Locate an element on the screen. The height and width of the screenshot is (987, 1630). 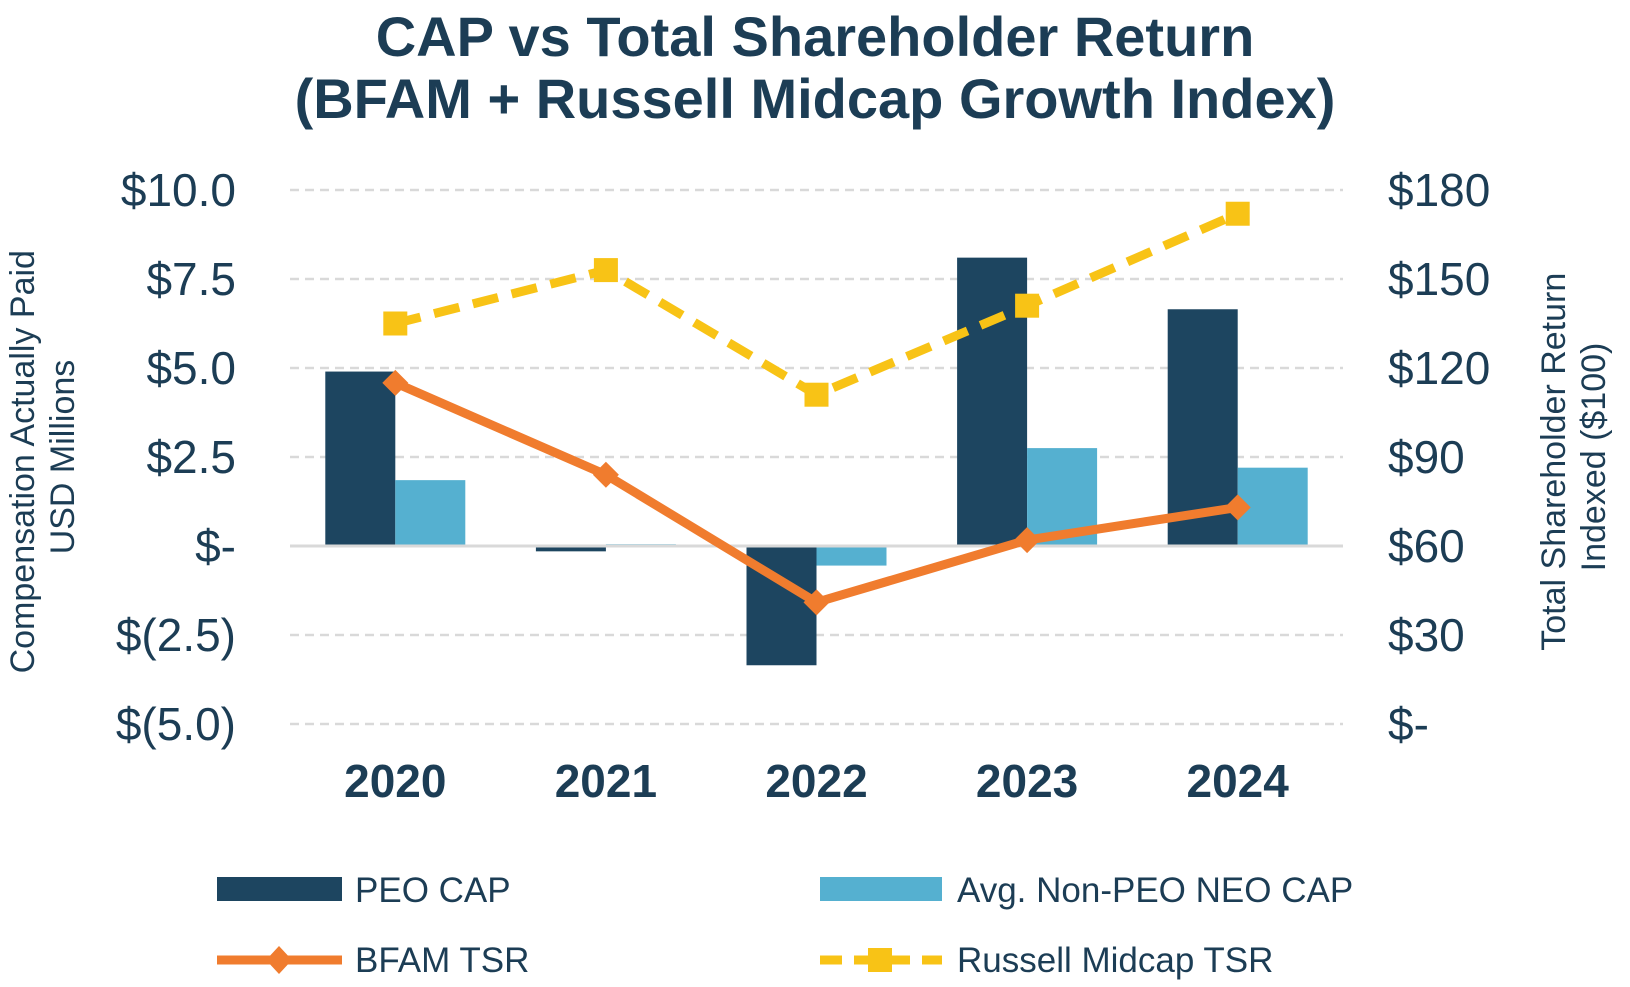
legend-marker-bfam-tsr is located at coordinates (279, 960).